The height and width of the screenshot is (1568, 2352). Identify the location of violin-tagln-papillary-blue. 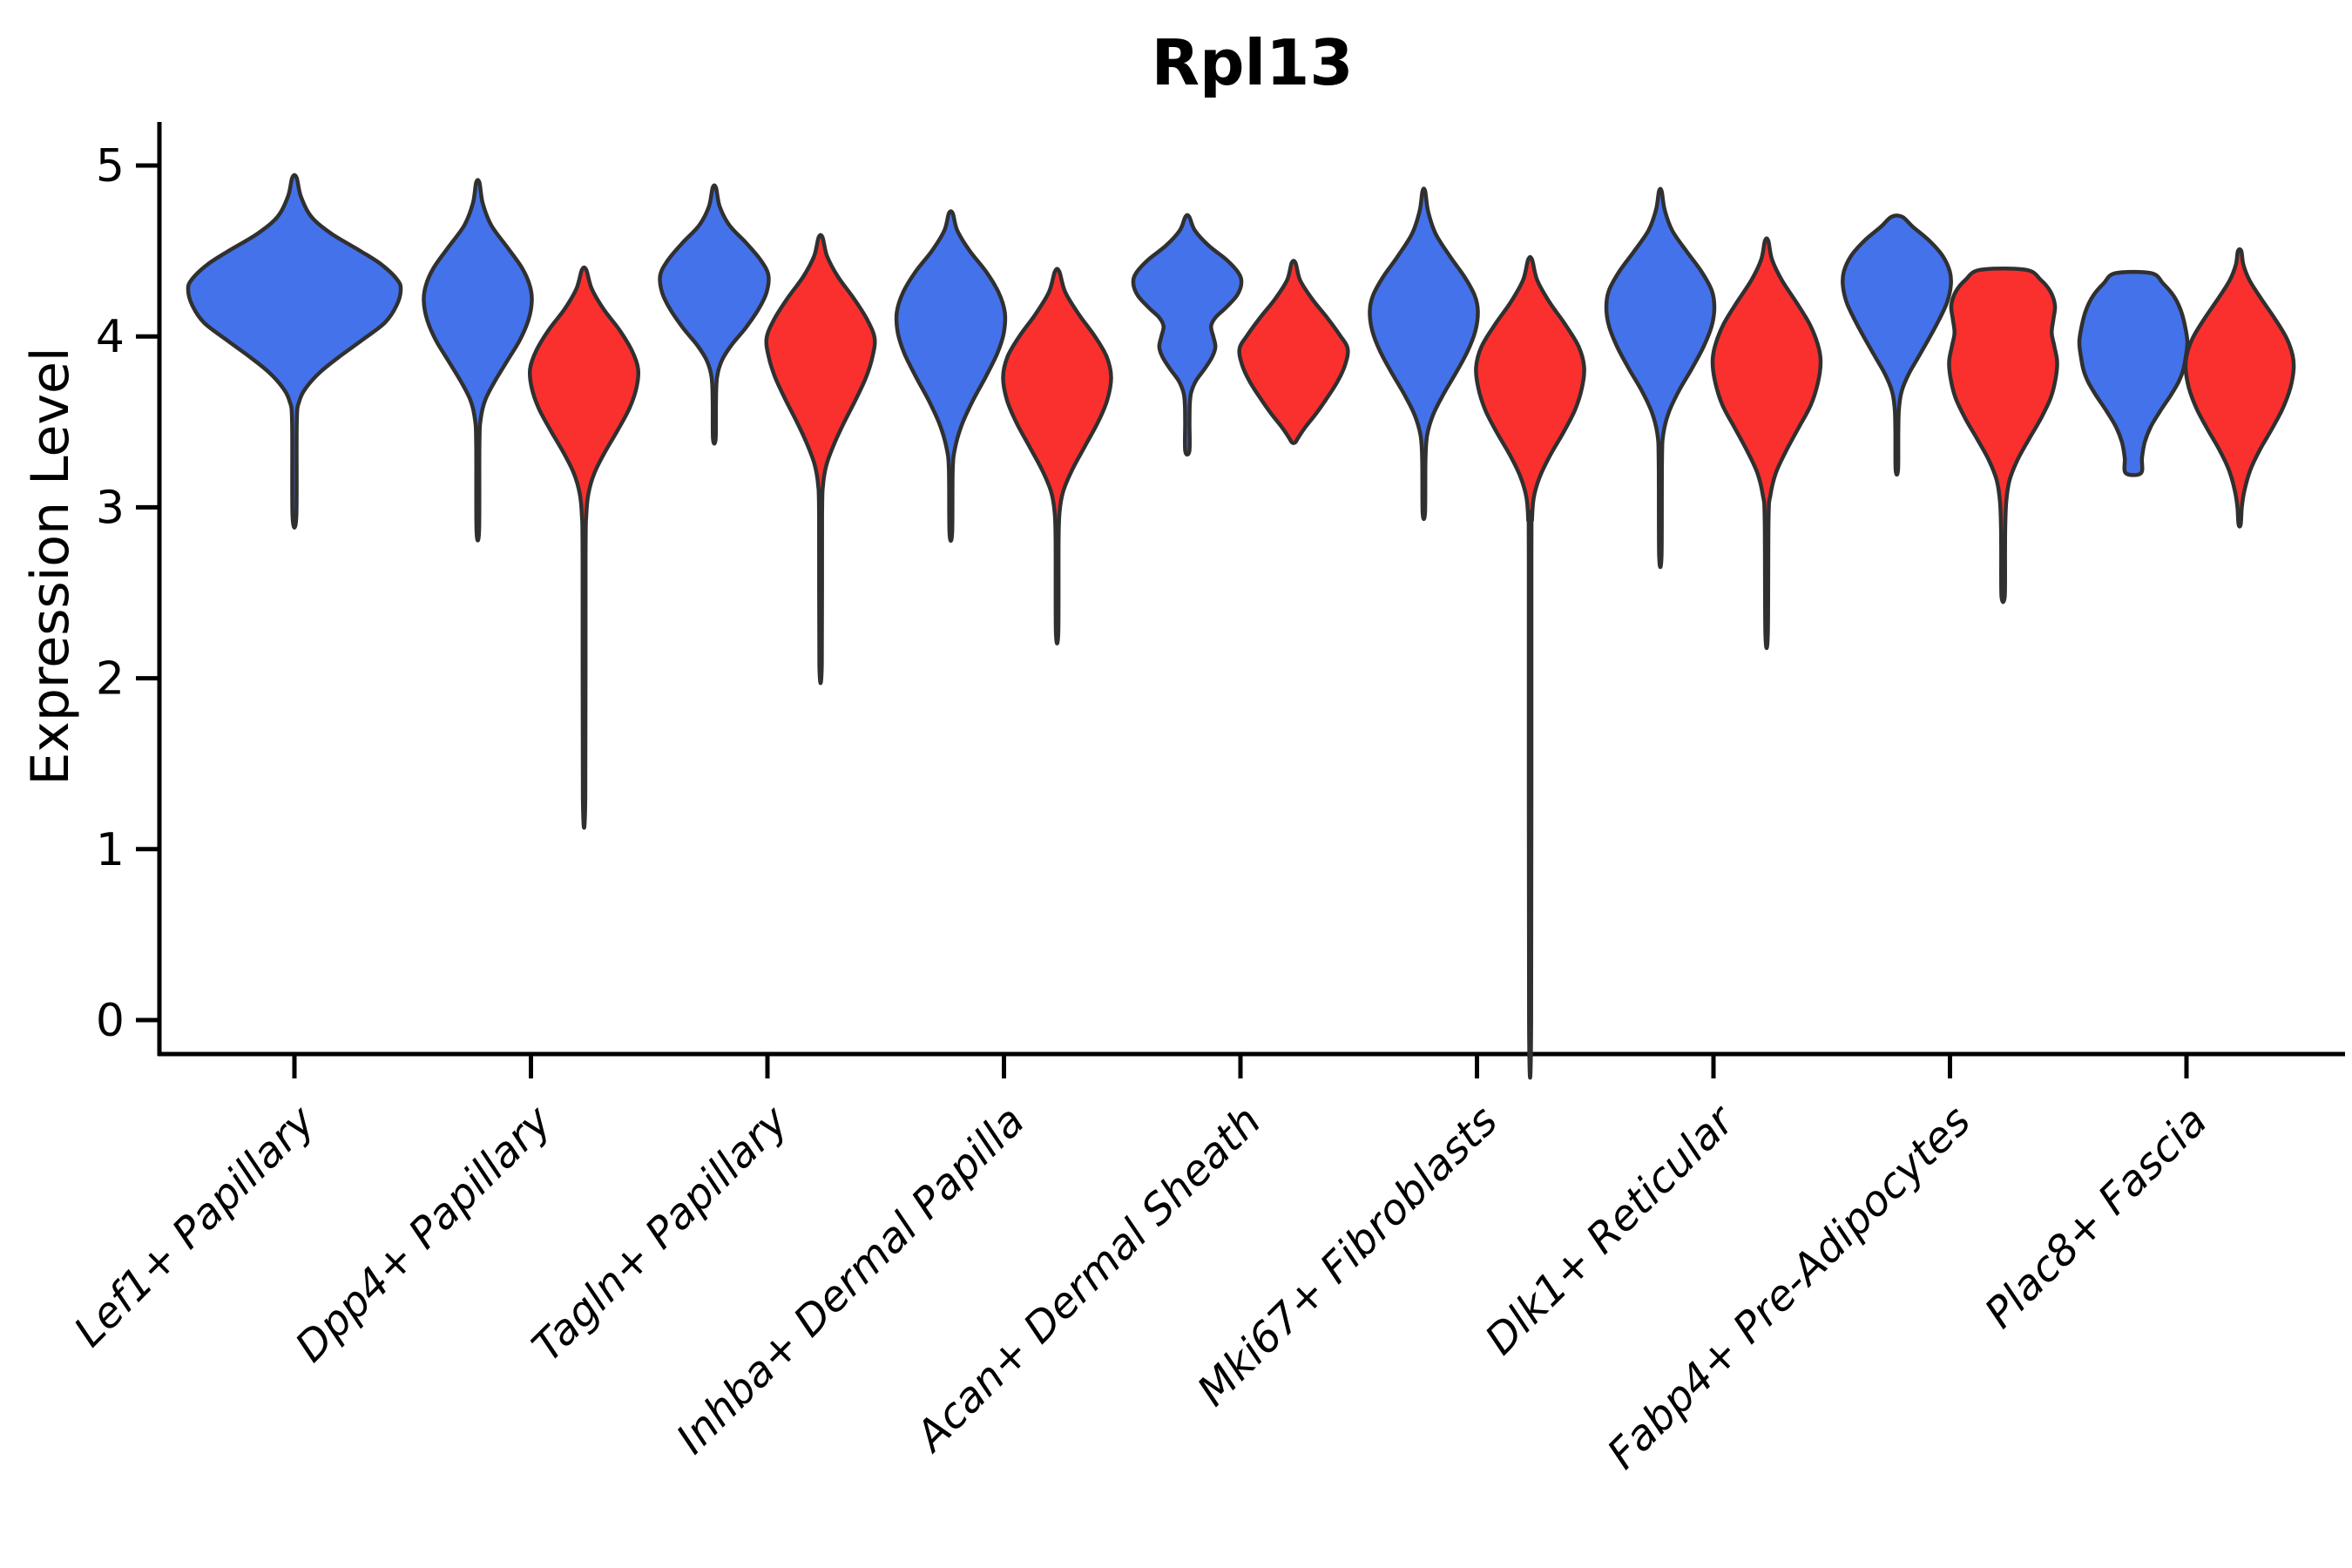
(714, 314).